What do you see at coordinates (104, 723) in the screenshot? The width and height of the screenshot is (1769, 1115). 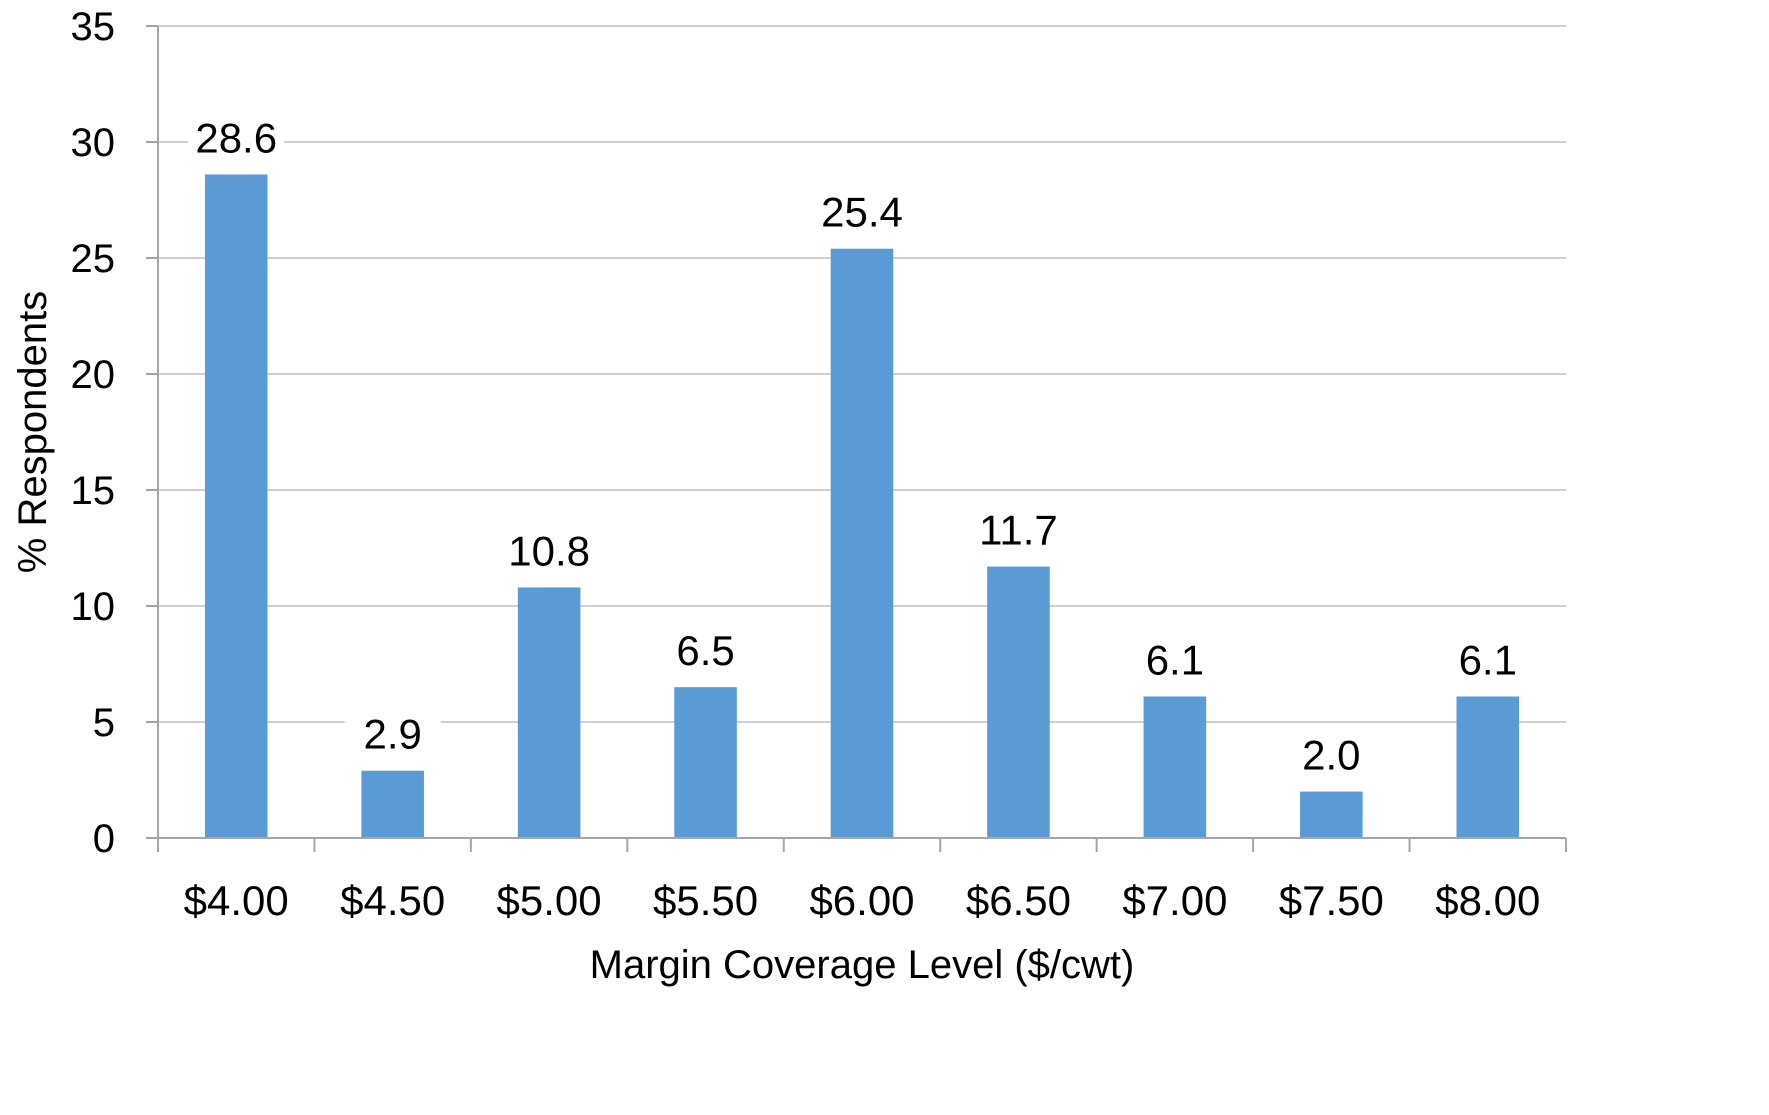 I see `y-tick-label-5: 5` at bounding box center [104, 723].